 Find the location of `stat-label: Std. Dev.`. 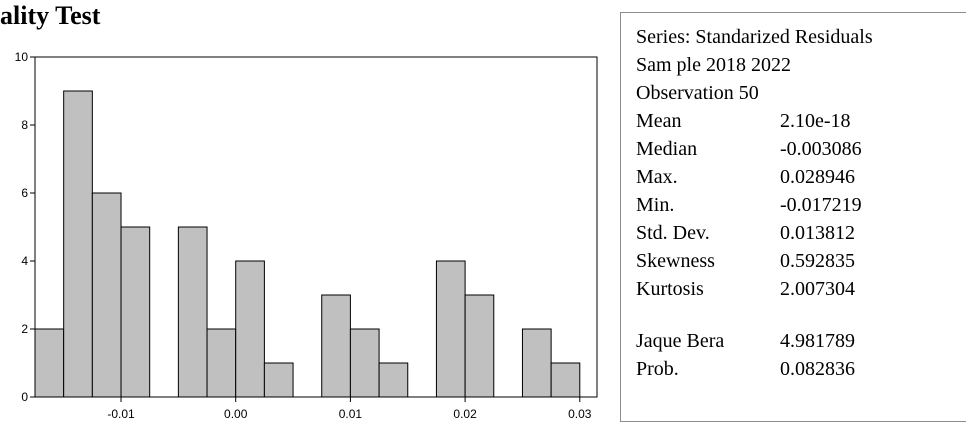

stat-label: Std. Dev. is located at coordinates (673, 233).